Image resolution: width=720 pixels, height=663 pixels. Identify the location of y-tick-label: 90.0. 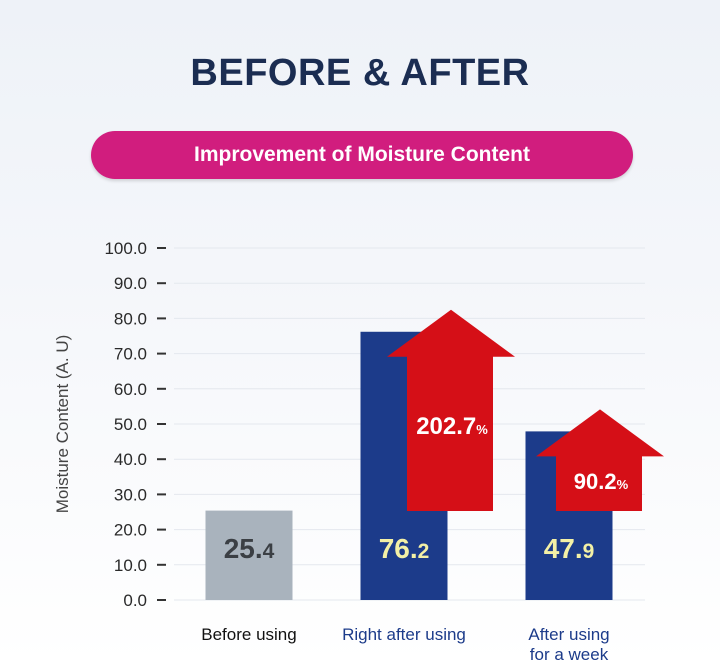
(130, 283).